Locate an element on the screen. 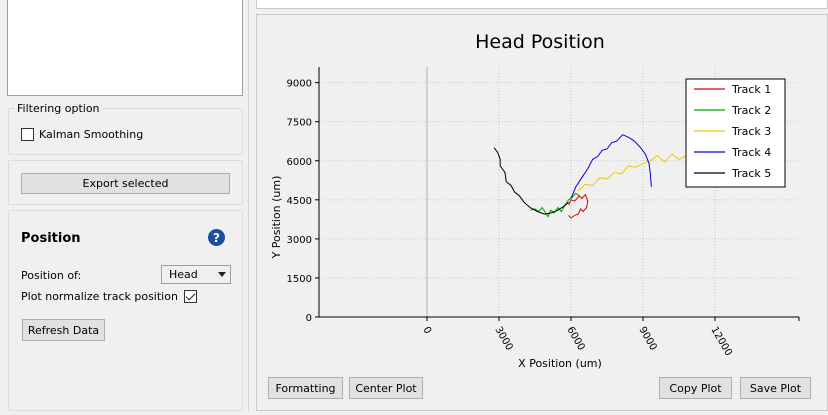 The image size is (828, 415). legend-label: Track 5 is located at coordinates (751, 173).